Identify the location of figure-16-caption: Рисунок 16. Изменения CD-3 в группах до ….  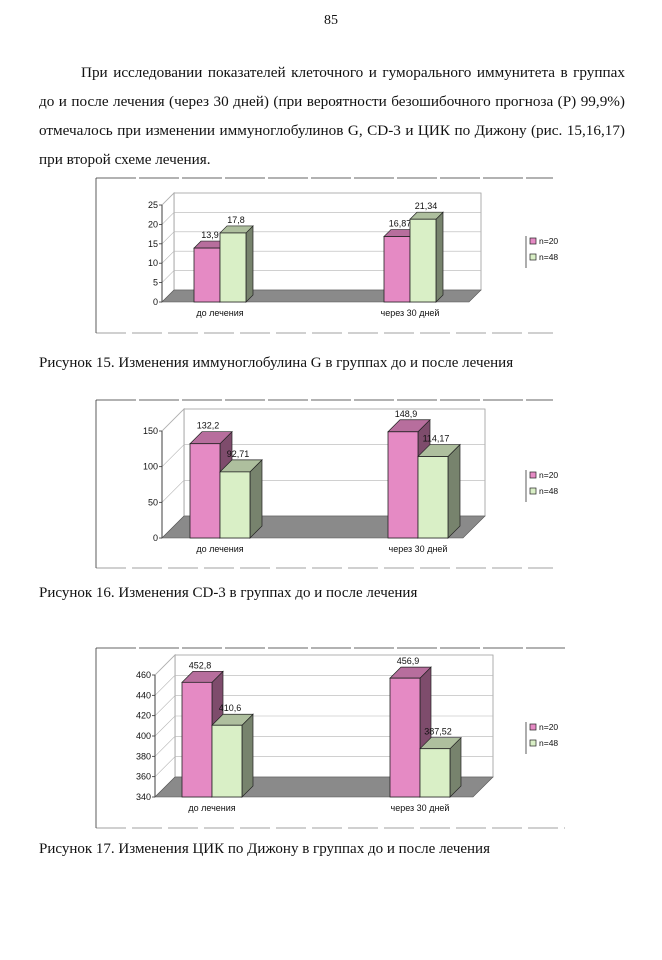
(228, 593).